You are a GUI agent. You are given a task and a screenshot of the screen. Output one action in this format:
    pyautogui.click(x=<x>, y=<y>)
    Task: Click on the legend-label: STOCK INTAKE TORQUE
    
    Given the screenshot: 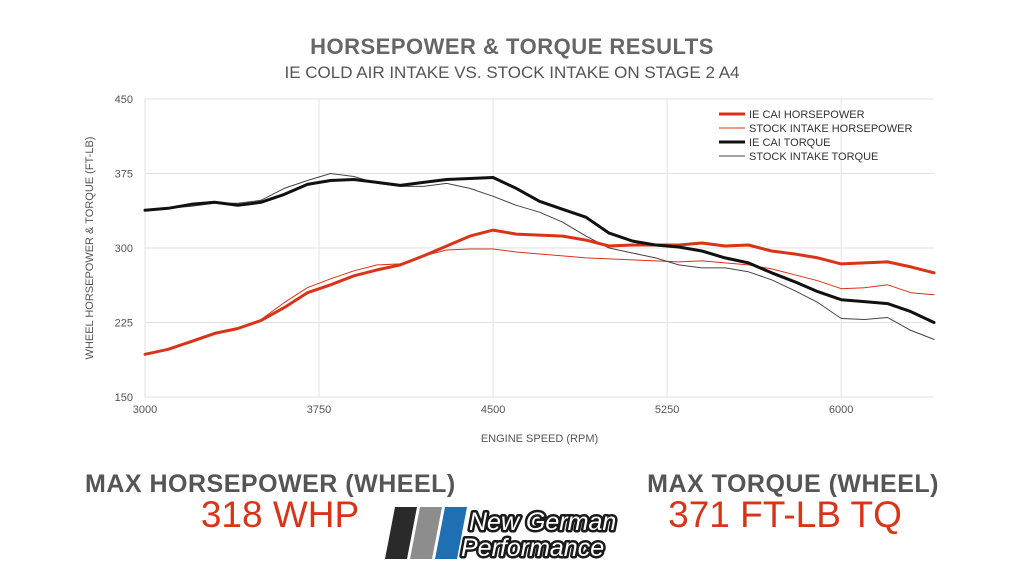 What is the action you would take?
    pyautogui.click(x=813, y=157)
    